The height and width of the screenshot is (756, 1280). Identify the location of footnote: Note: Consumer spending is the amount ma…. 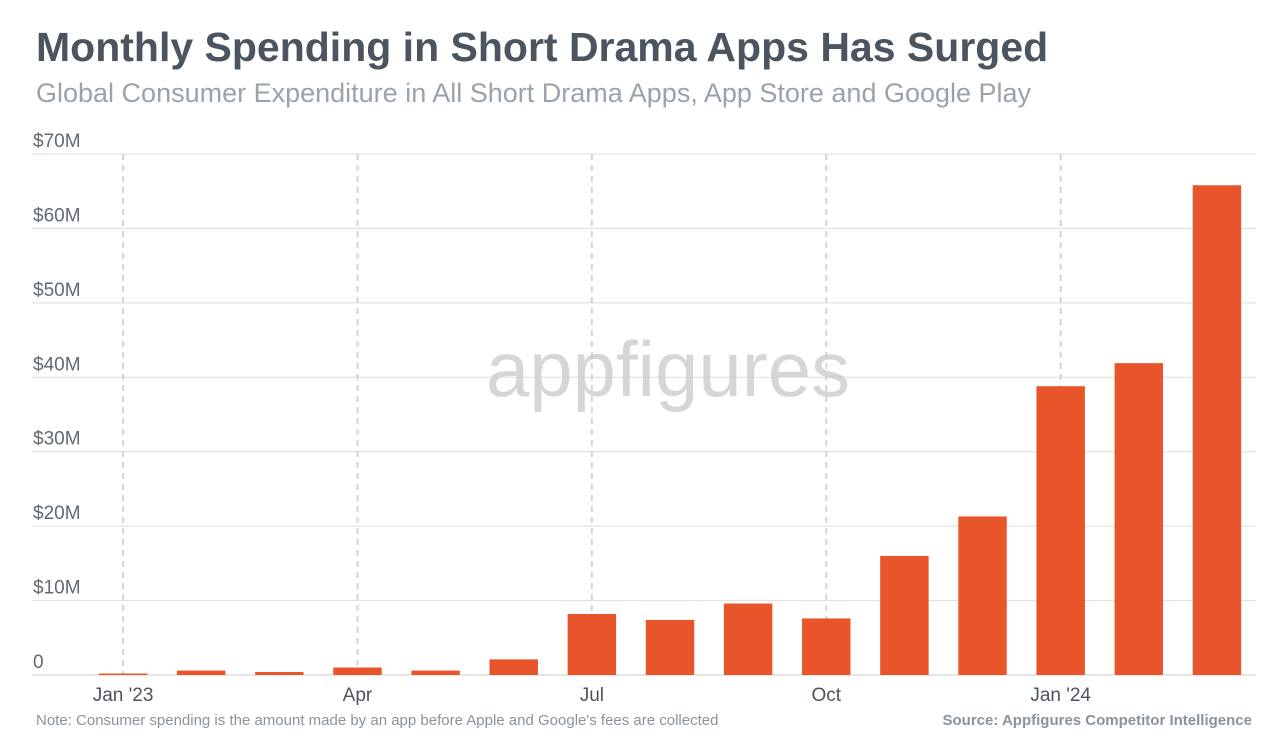
(377, 720).